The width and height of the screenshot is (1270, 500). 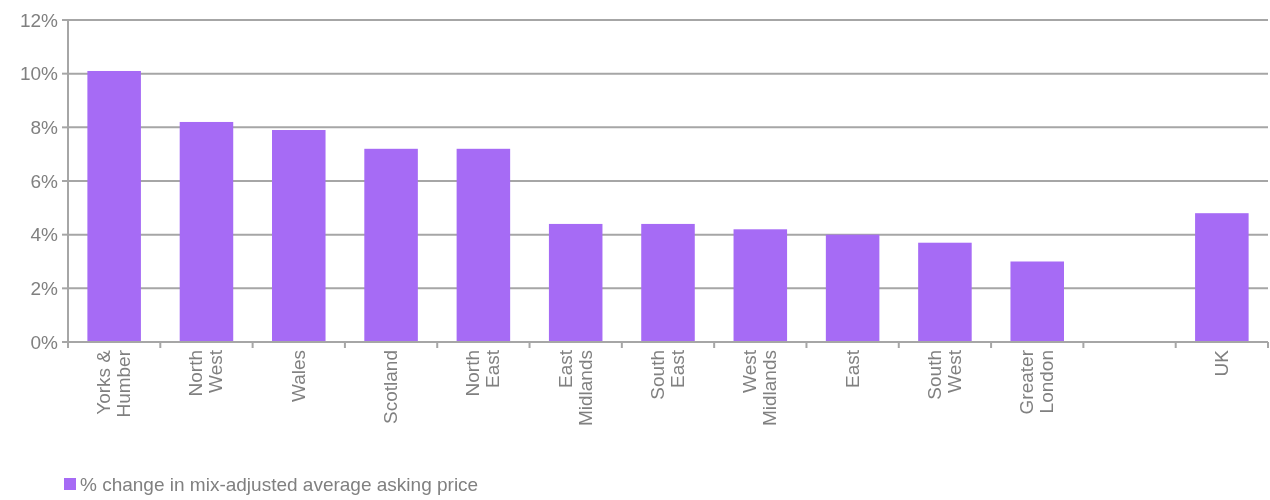 What do you see at coordinates (391, 387) in the screenshot?
I see `x-tick-label: Scotland` at bounding box center [391, 387].